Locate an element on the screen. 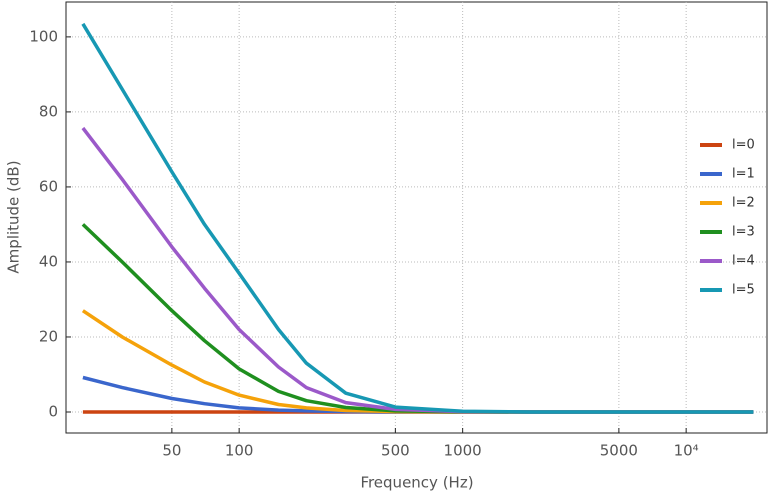  x-tick-label: 5000 is located at coordinates (619, 451).